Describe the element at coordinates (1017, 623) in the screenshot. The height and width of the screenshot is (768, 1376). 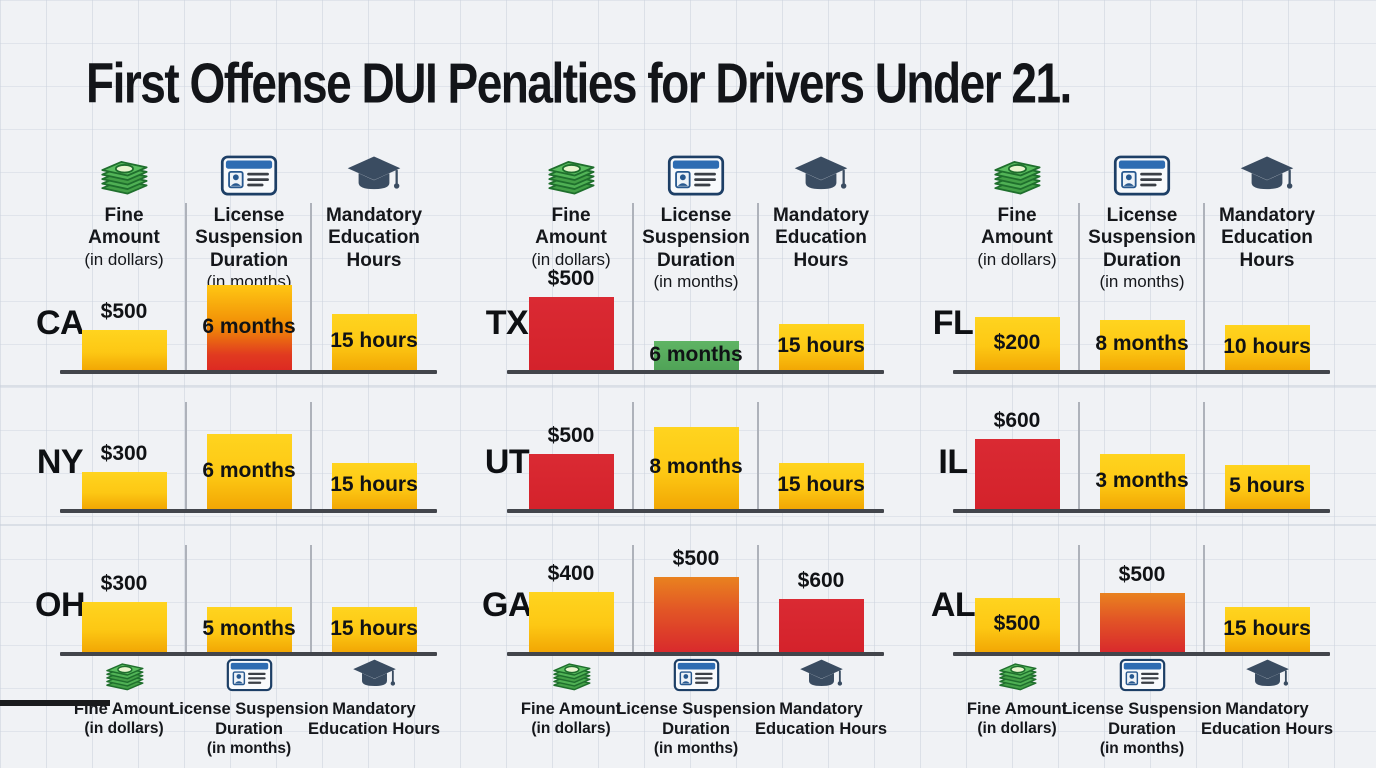
I see `bar-value-label-AL-fine: $500` at that location.